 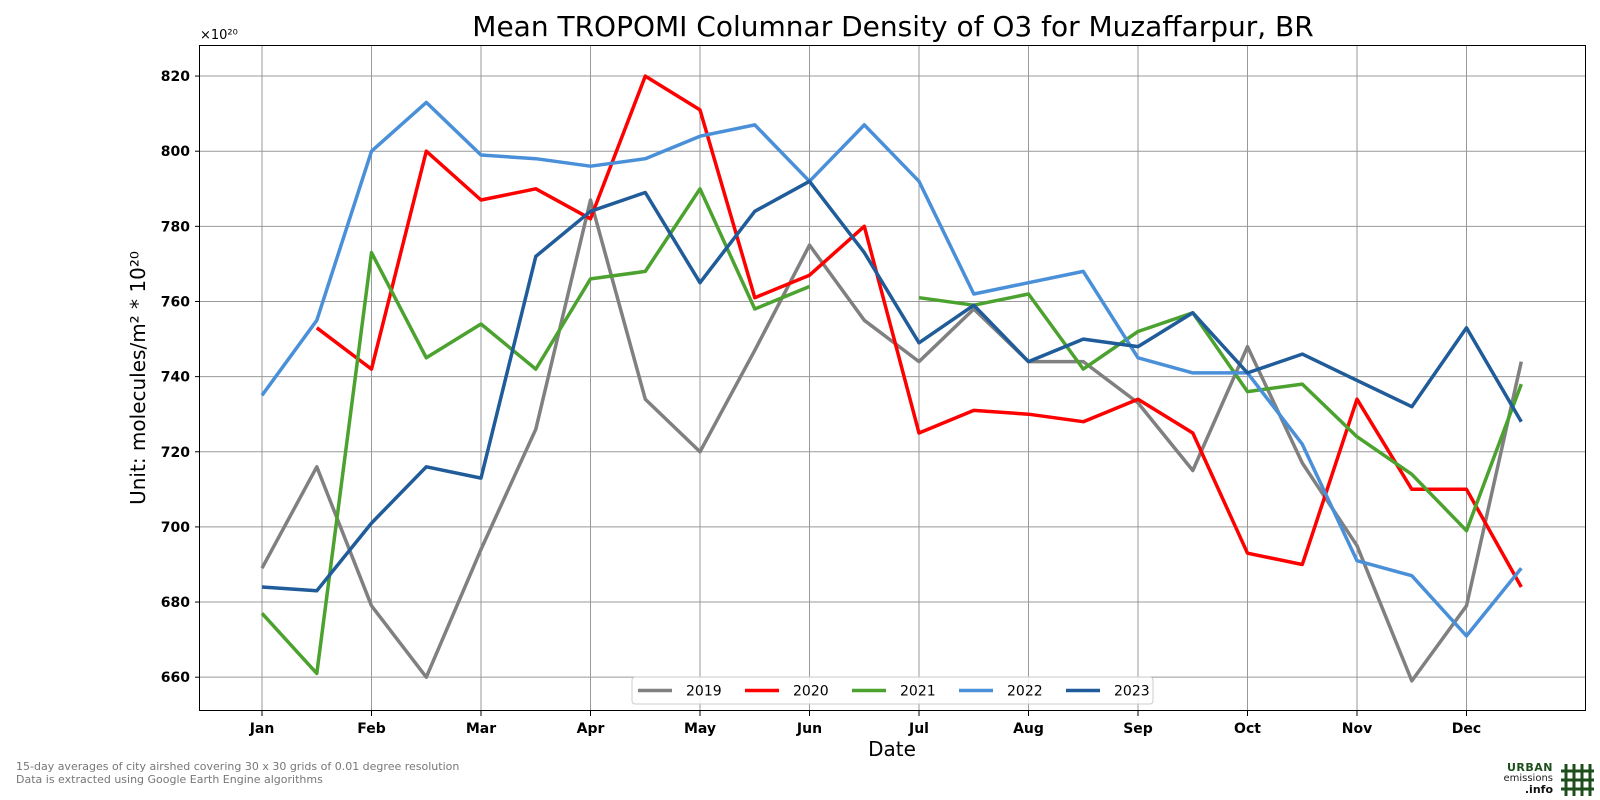 I want to click on x-tick-label: May, so click(x=700, y=729).